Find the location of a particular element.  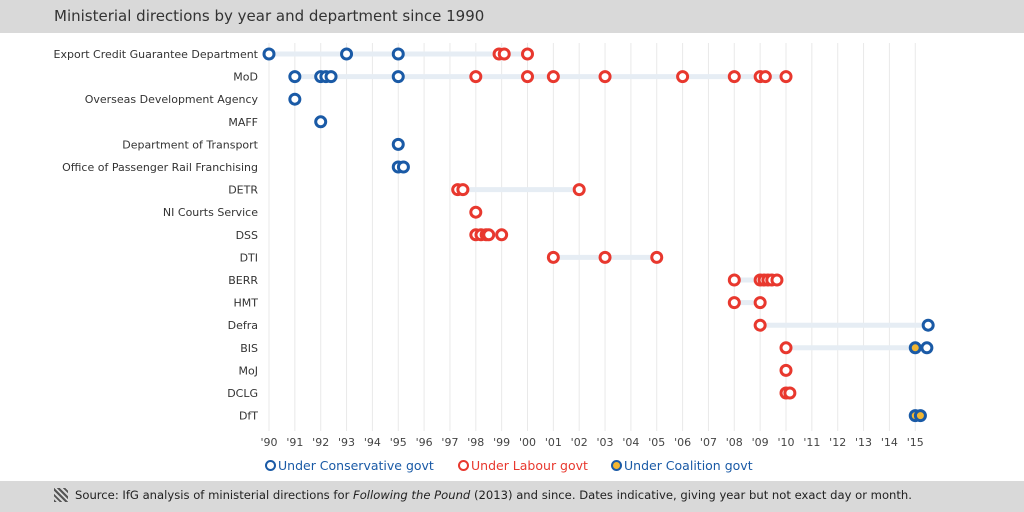

legend-labour-marker is located at coordinates (463, 465).